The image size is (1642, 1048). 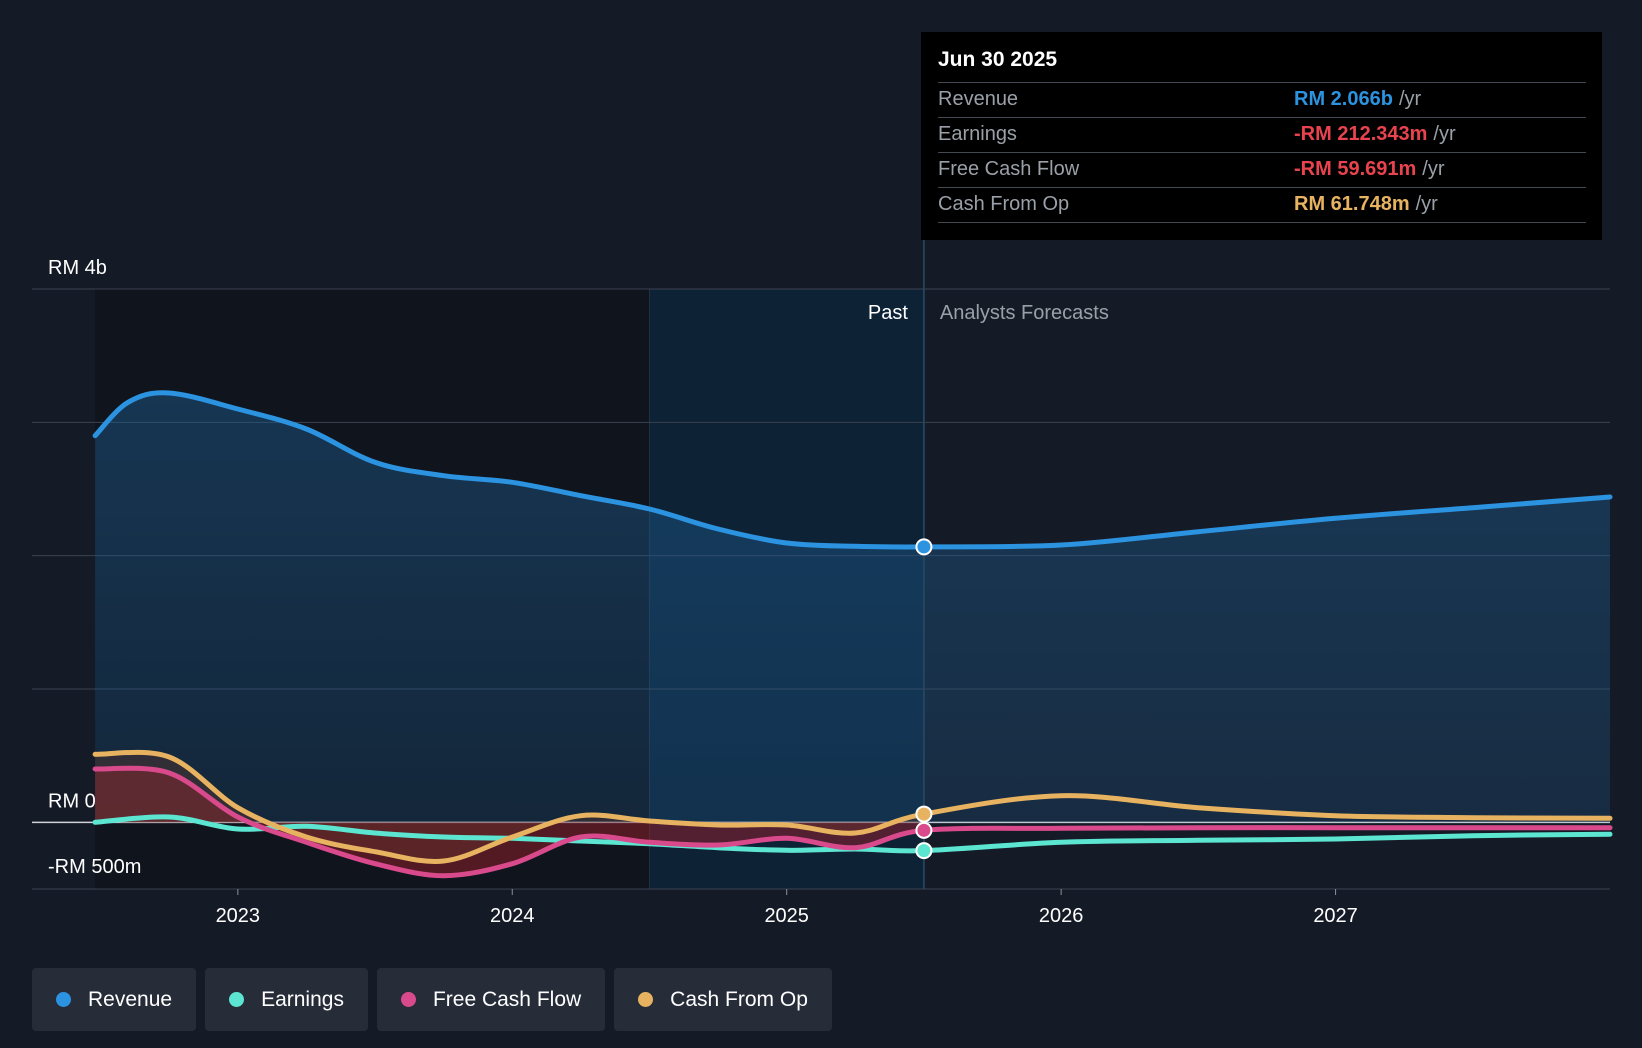 I want to click on tooltip-value: RM 2.066b, so click(x=1343, y=99).